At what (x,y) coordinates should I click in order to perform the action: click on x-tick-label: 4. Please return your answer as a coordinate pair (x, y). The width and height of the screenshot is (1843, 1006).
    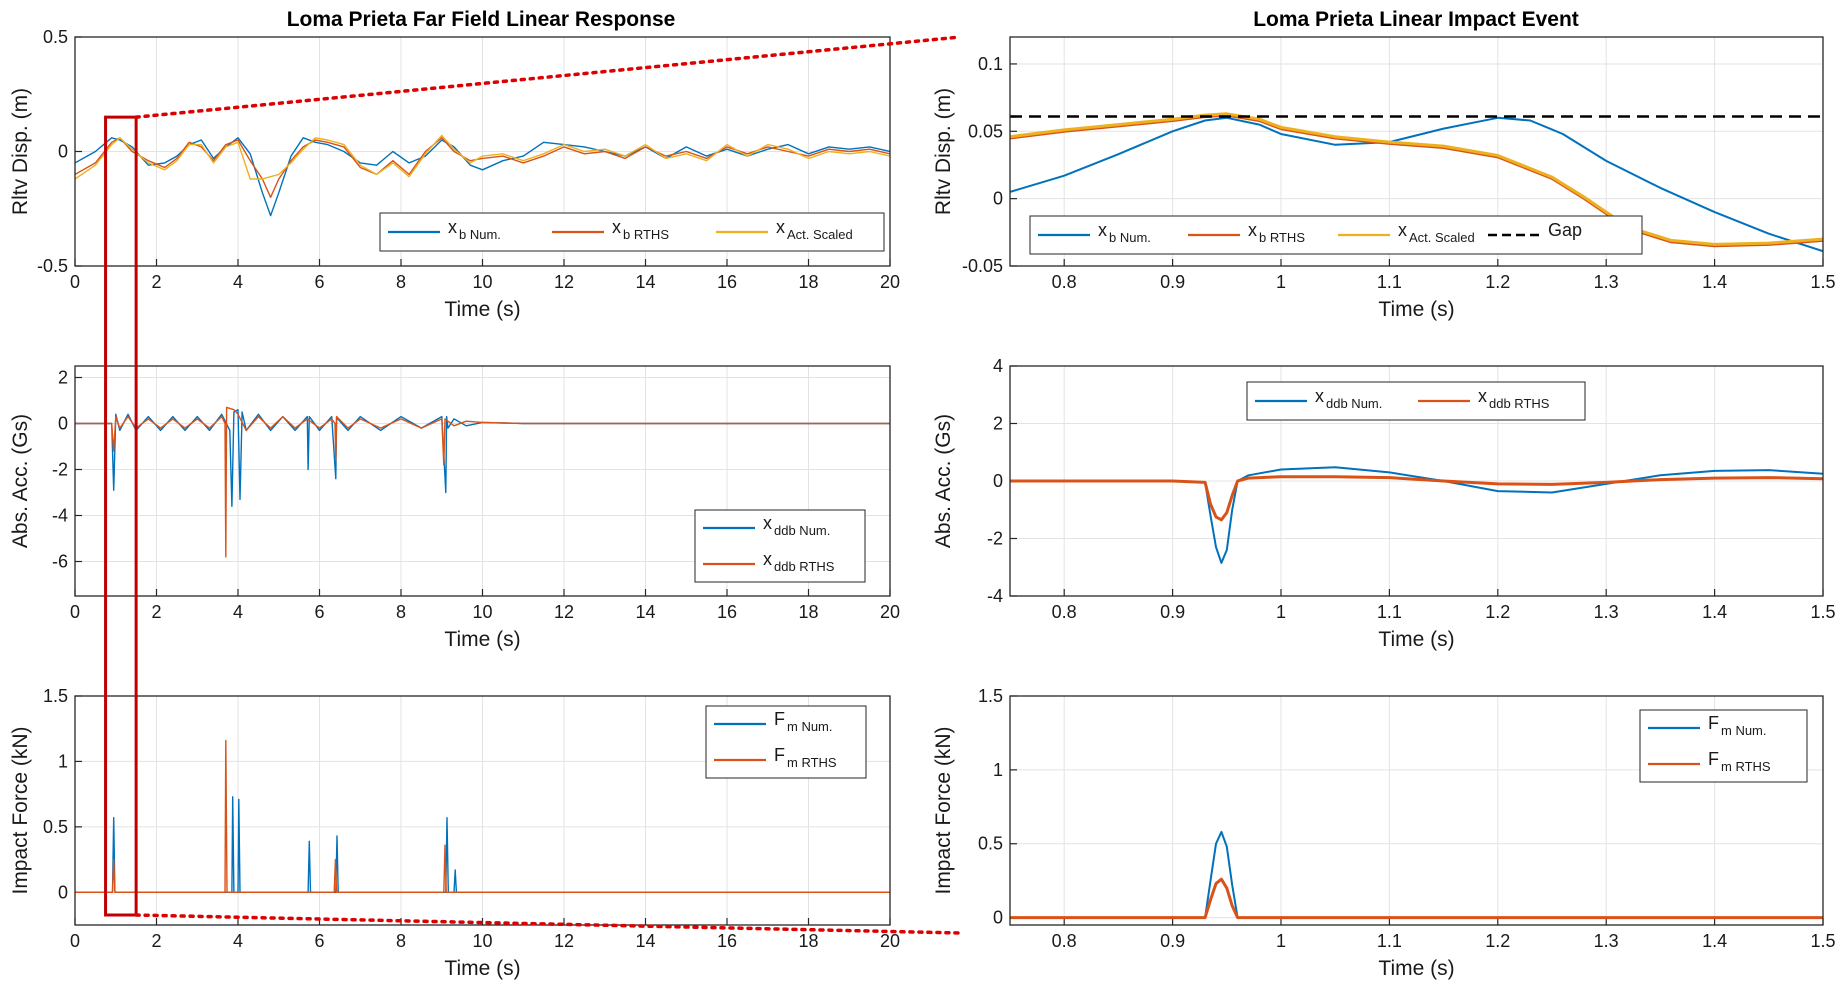
    Looking at the image, I should click on (238, 612).